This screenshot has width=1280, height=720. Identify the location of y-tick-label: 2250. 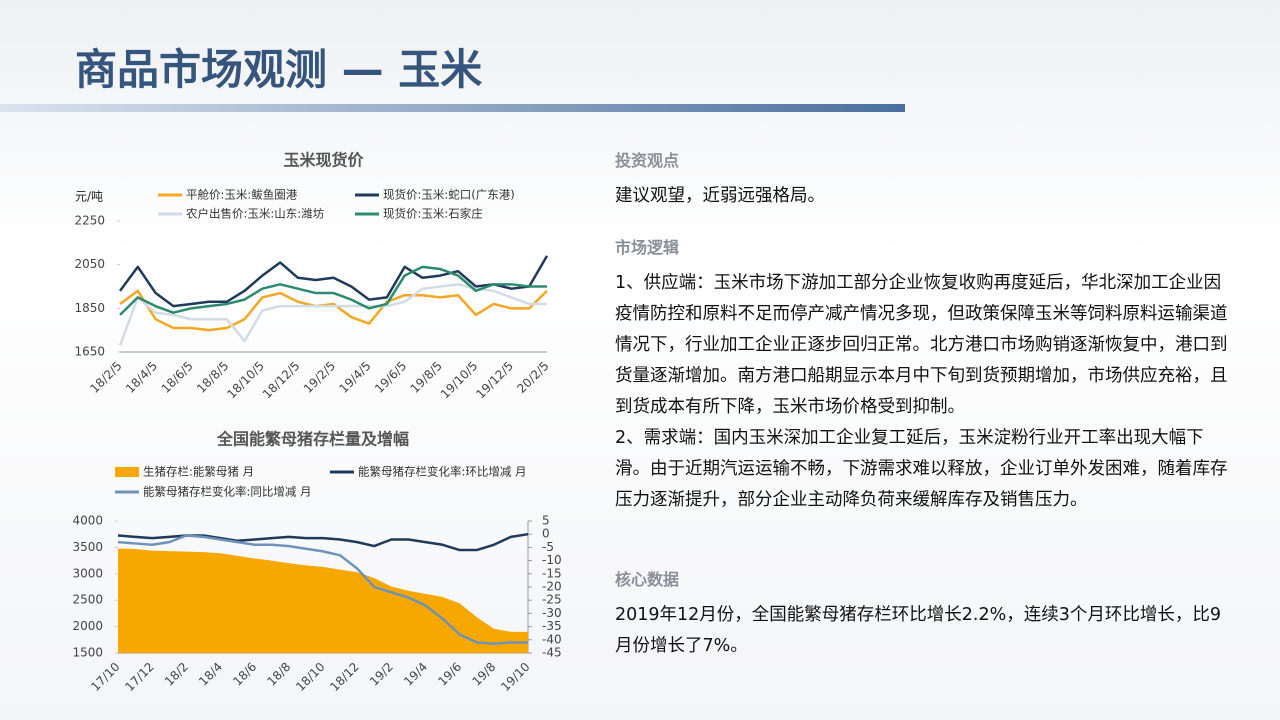
(89, 221).